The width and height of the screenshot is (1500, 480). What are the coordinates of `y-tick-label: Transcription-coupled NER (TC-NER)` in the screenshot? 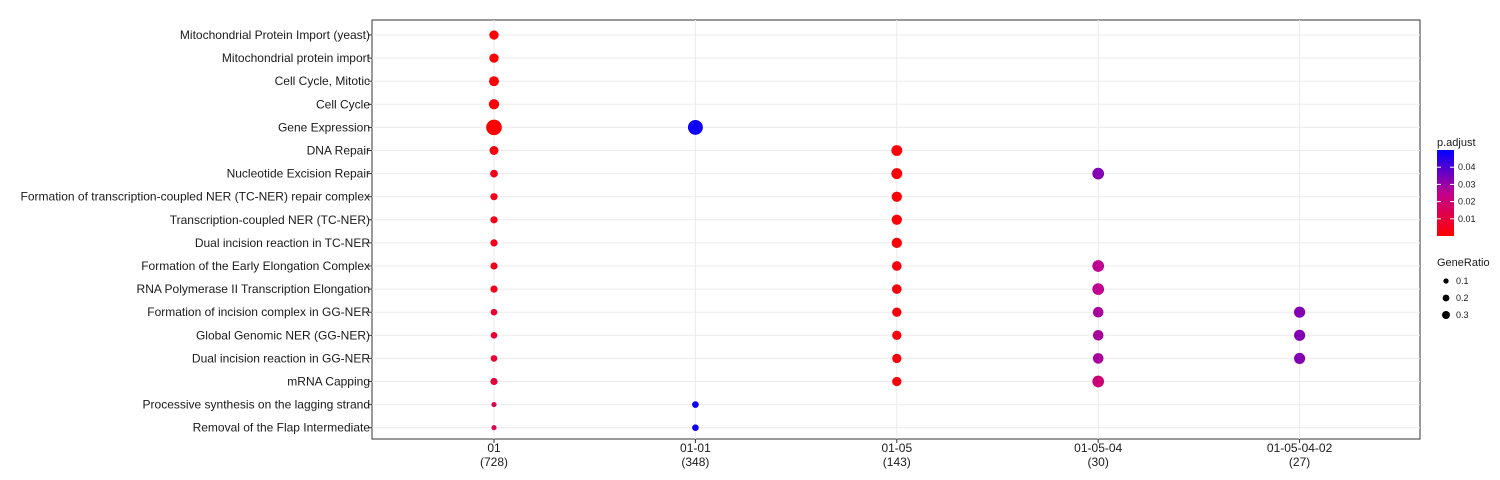 It's located at (270, 220).